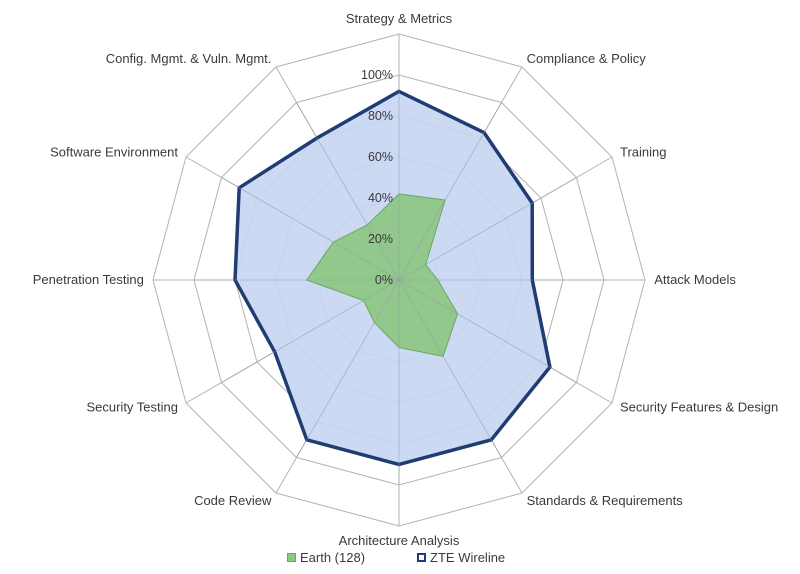 The height and width of the screenshot is (574, 800). Describe the element at coordinates (605, 500) in the screenshot. I see `category-label-5: Standards & Requirements` at that location.